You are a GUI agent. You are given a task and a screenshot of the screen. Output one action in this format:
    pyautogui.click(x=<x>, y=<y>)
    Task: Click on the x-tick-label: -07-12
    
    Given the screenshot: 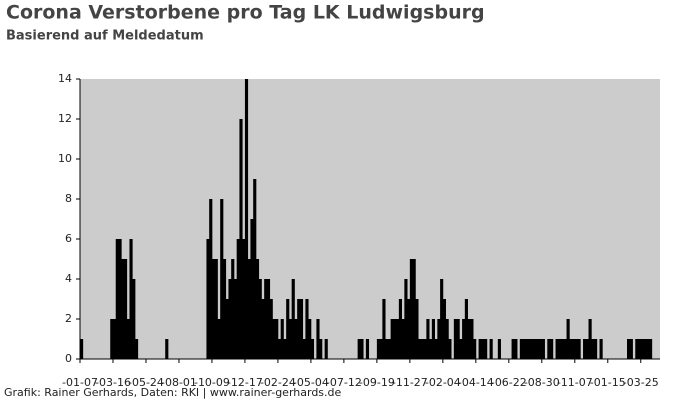 What is the action you would take?
    pyautogui.click(x=344, y=382)
    